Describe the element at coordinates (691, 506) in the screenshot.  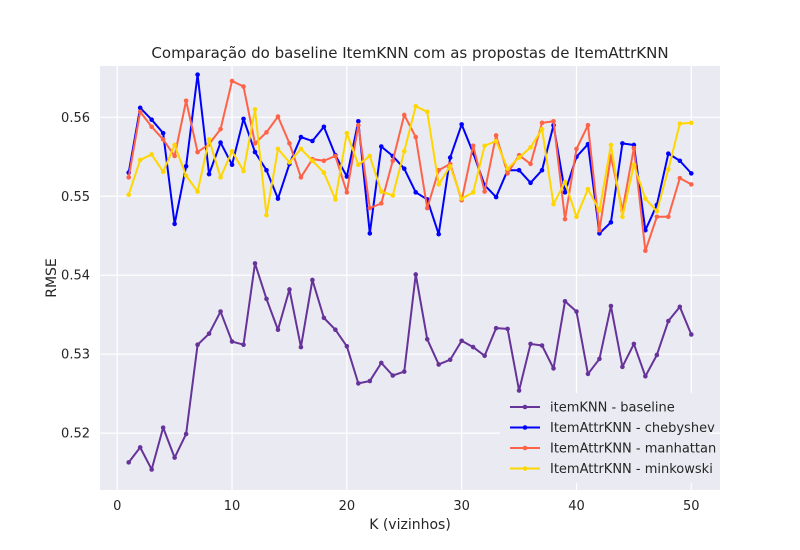
I see `x-tick-label: 50` at that location.